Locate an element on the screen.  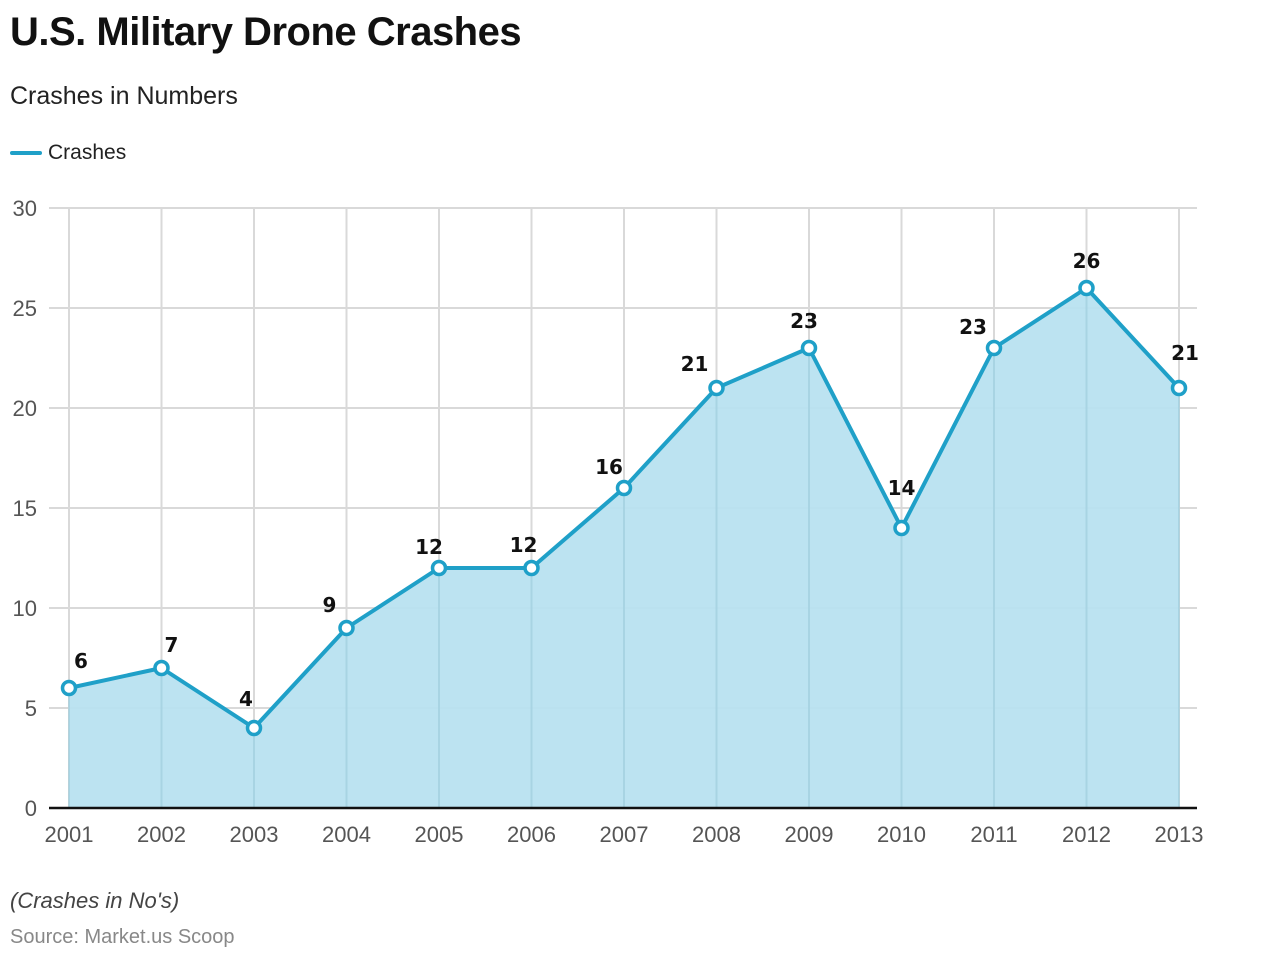
chart-title: U.S. Military Drone Crashes is located at coordinates (266, 32).